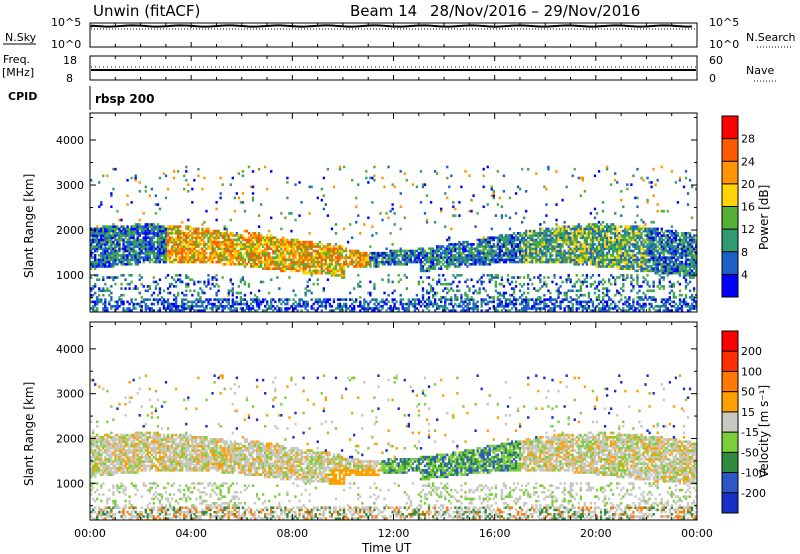 Image resolution: width=800 pixels, height=554 pixels. What do you see at coordinates (750, 432) in the screenshot?
I see `velocity-cbar-tick: -15` at bounding box center [750, 432].